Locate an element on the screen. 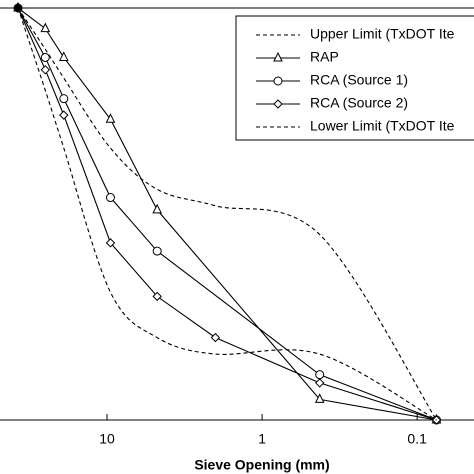 The width and height of the screenshot is (474, 474). x-tick-label: 10 is located at coordinates (107, 439).